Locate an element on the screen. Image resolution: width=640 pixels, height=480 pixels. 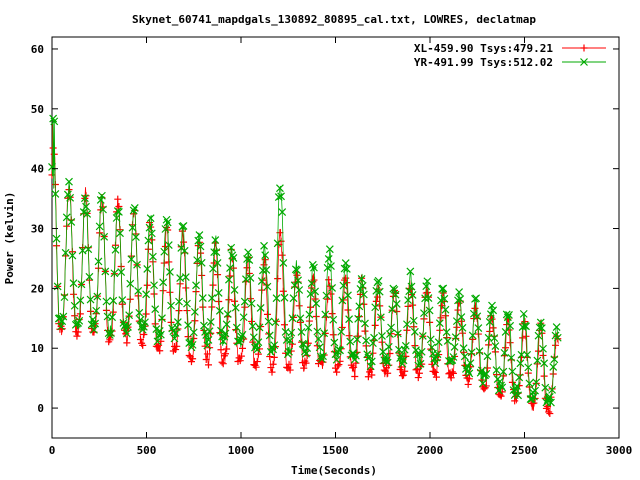
y-tick-label: 60 is located at coordinates (37, 49).